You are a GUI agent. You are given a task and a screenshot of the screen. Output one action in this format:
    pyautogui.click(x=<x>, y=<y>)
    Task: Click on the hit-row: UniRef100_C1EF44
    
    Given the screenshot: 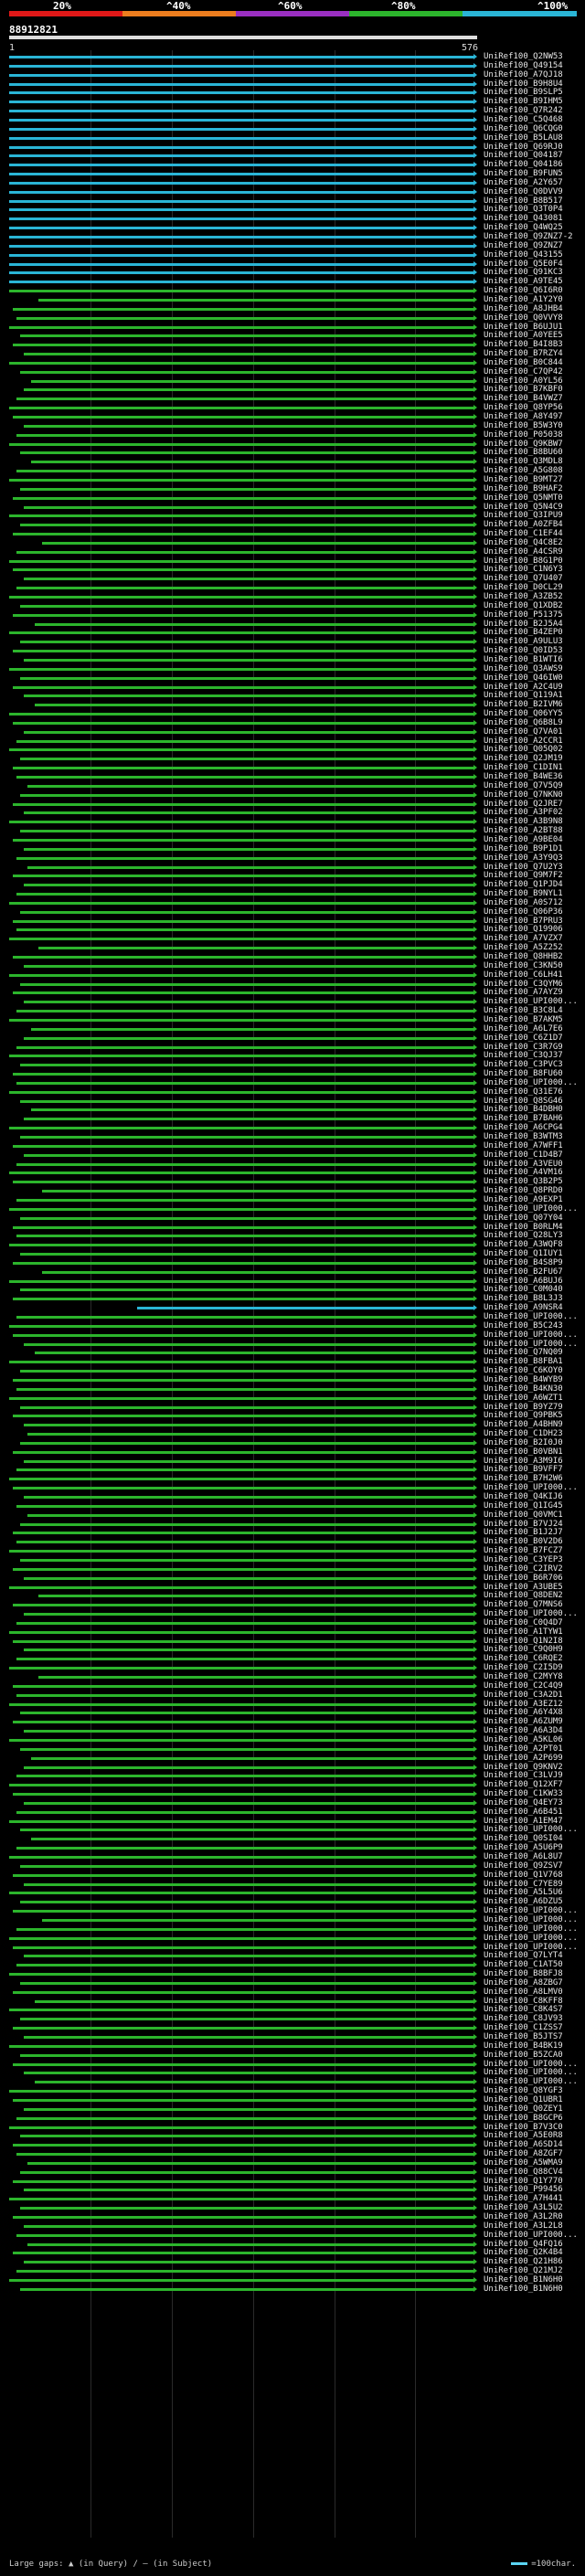 What is the action you would take?
    pyautogui.click(x=293, y=534)
    